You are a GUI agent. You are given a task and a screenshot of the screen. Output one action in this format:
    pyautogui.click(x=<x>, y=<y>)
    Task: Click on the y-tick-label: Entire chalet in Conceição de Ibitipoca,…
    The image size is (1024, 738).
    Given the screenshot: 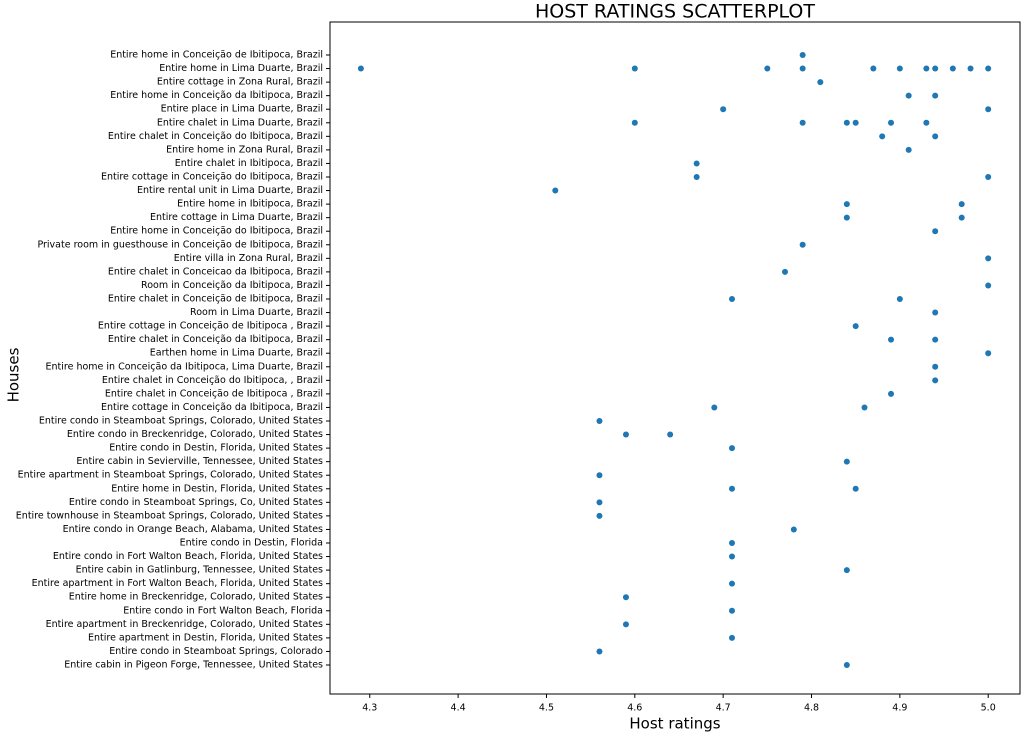 What is the action you would take?
    pyautogui.click(x=215, y=299)
    